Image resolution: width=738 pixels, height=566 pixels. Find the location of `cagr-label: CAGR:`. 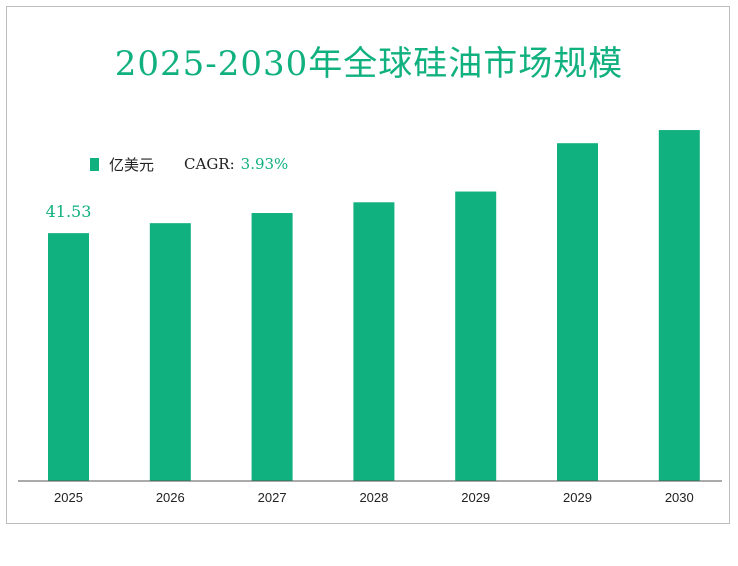

cagr-label: CAGR: is located at coordinates (209, 164).